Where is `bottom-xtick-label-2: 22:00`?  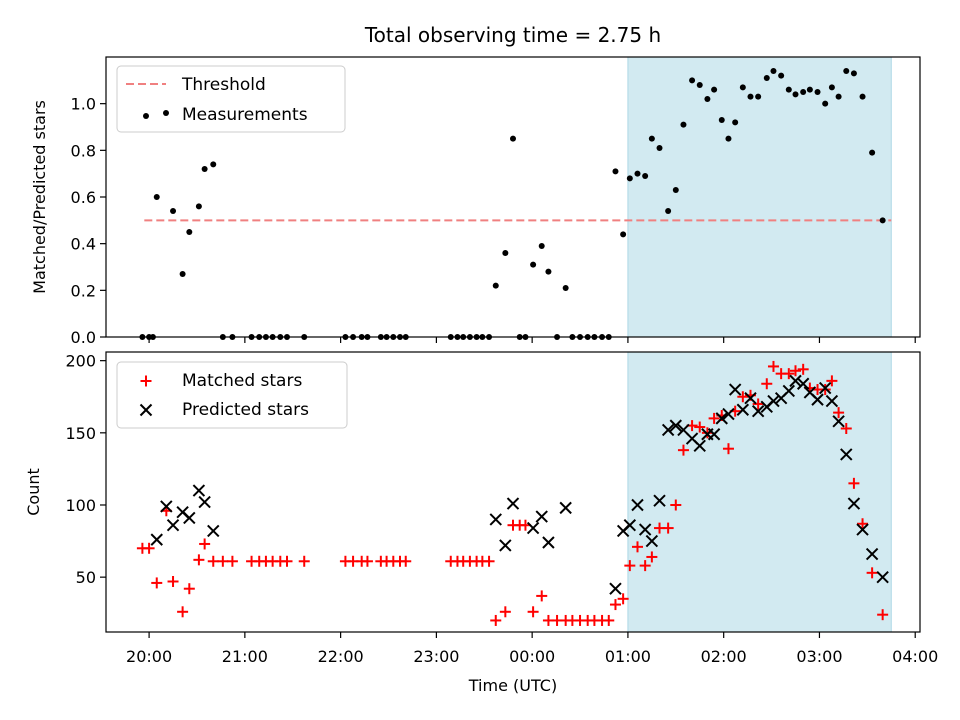
bottom-xtick-label-2: 22:00 is located at coordinates (341, 656).